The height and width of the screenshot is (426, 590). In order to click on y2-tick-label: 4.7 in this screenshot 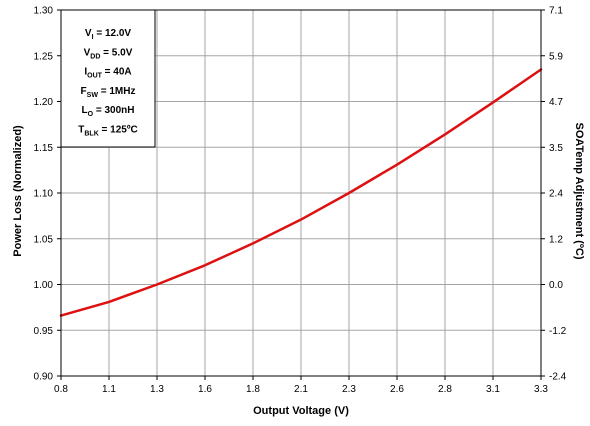, I will do `click(556, 102)`.